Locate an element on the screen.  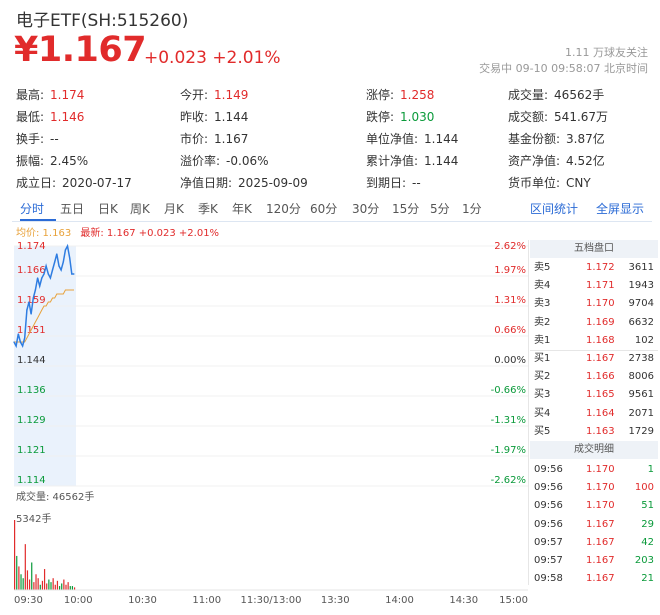
stat-cell: 成交额: 541.67万 is located at coordinates (558, 117).